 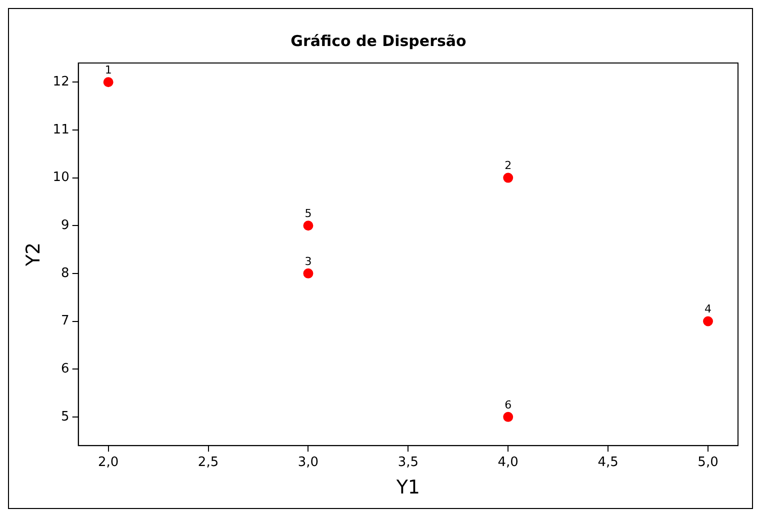 I want to click on y-tick-label: 7, so click(x=65, y=321).